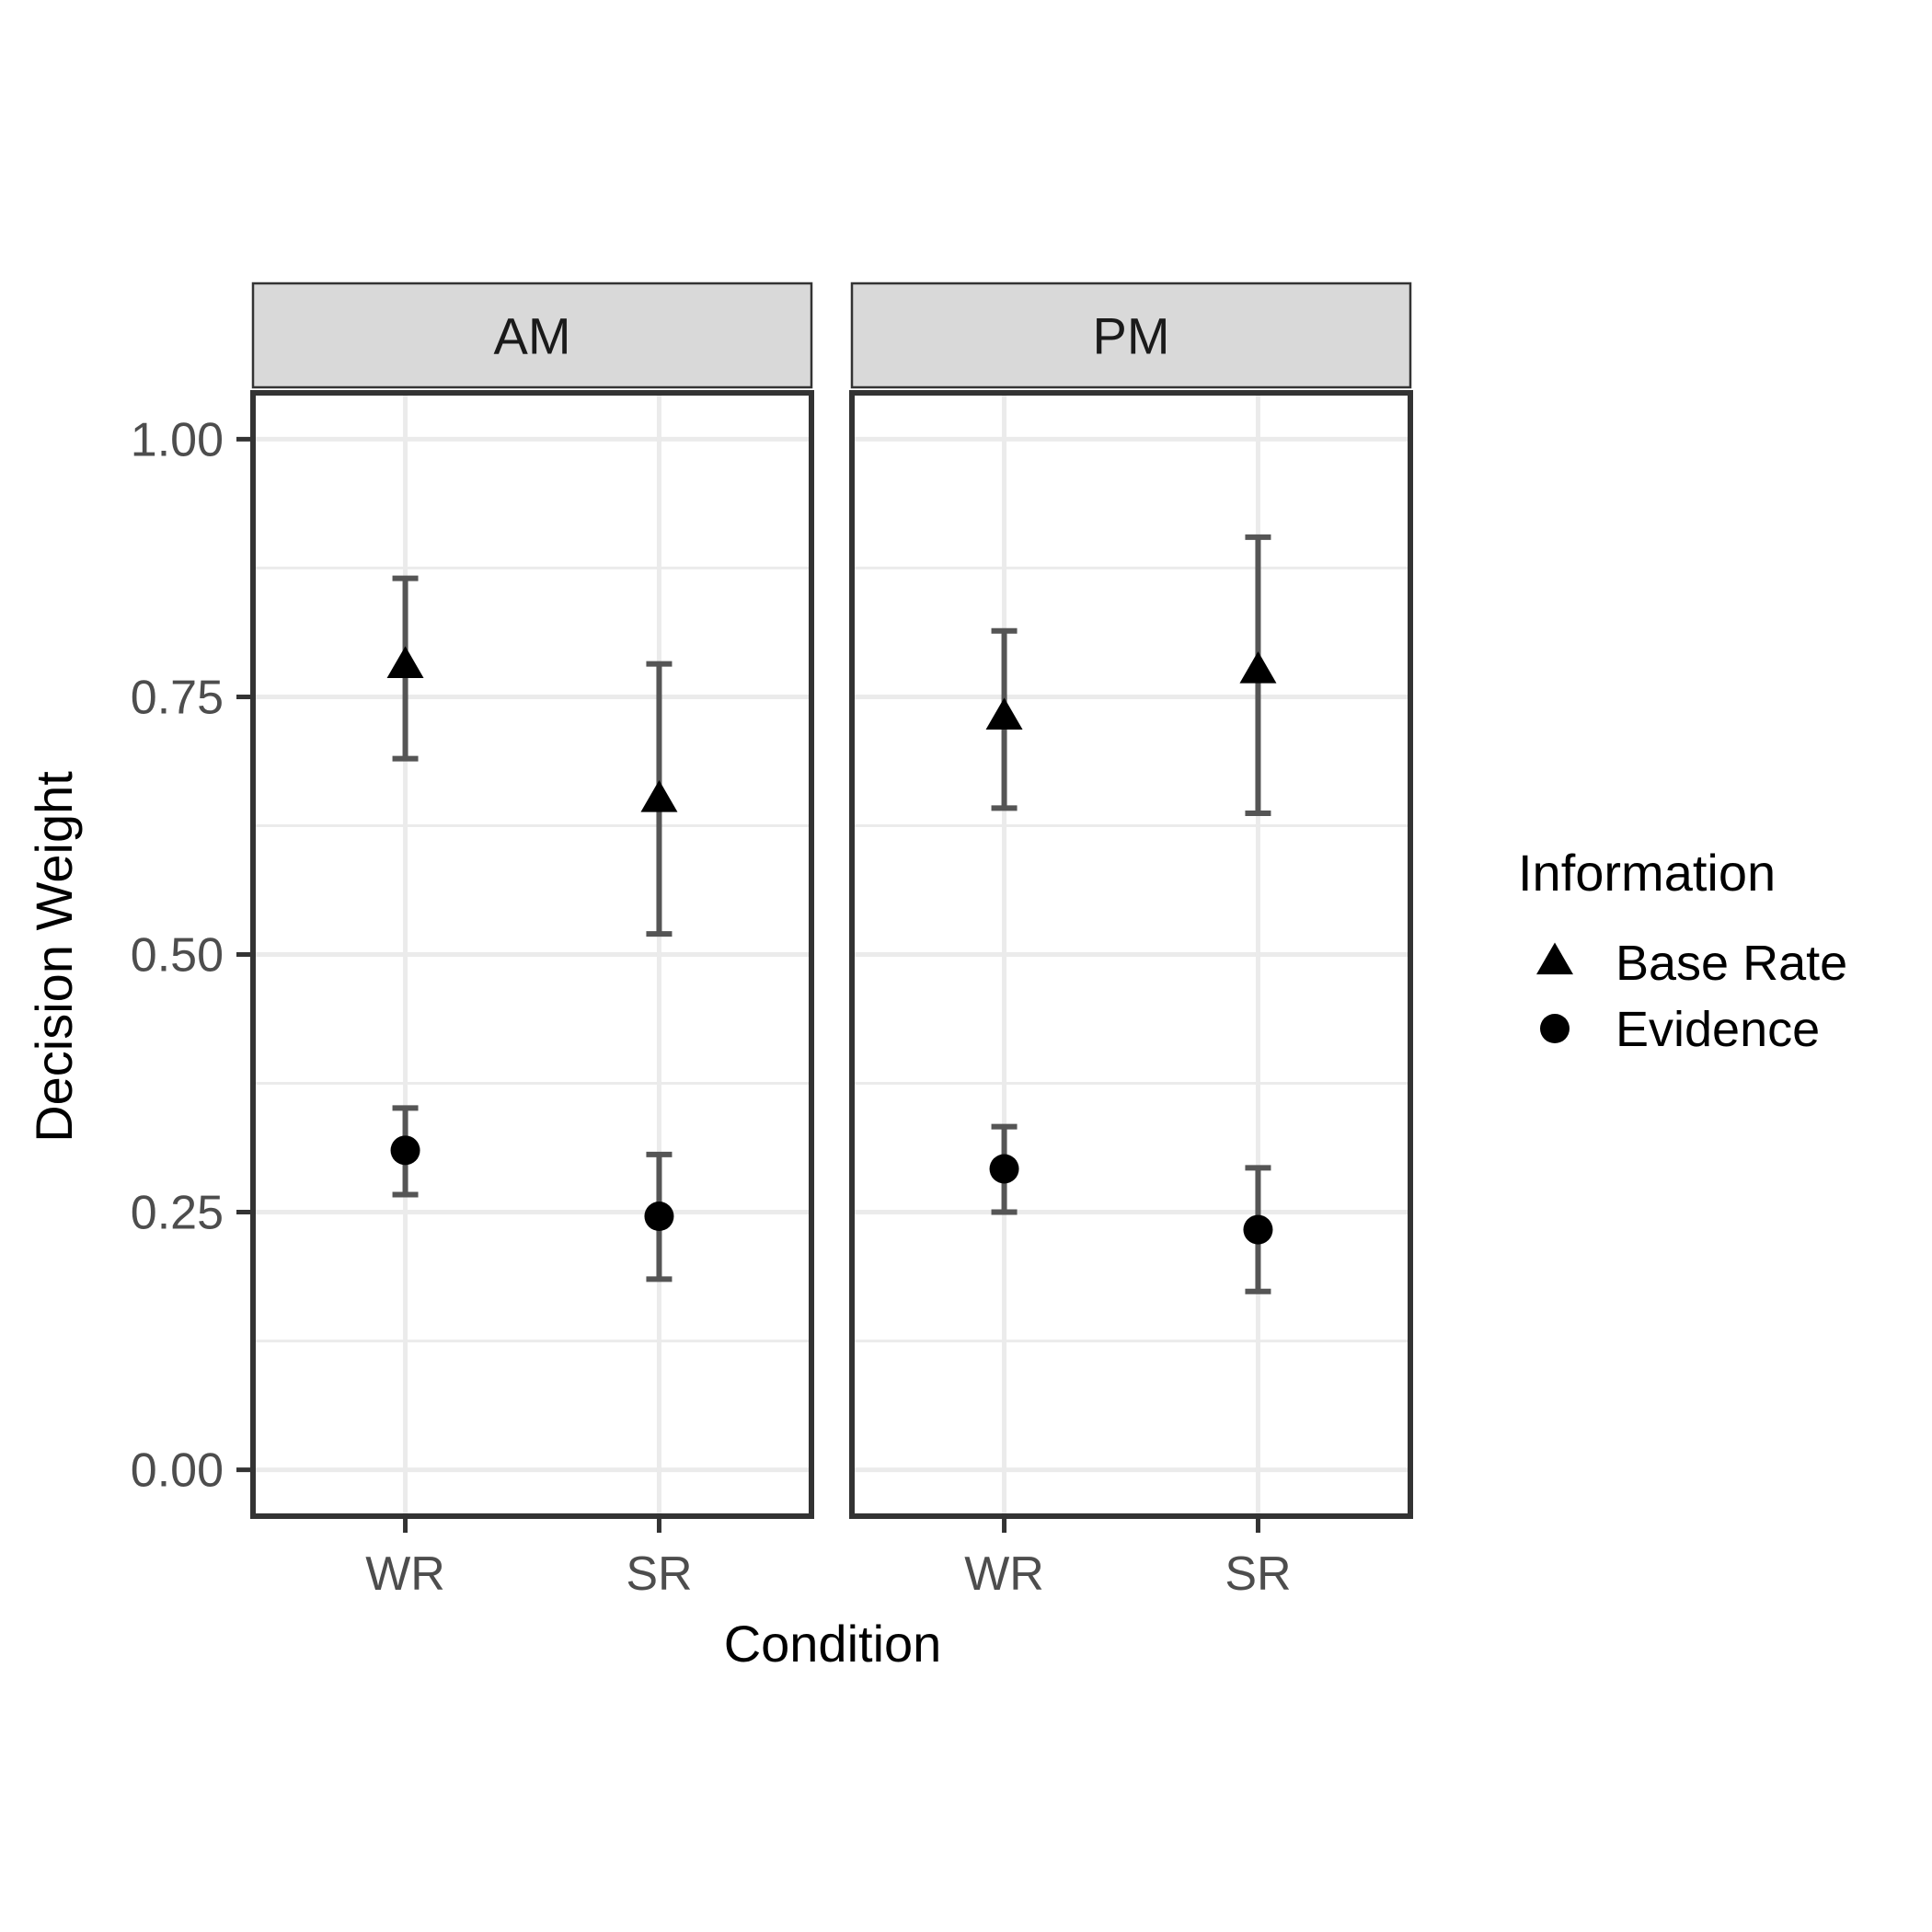 The height and width of the screenshot is (1932, 1932). I want to click on legend-label: Evidence, so click(1718, 1029).